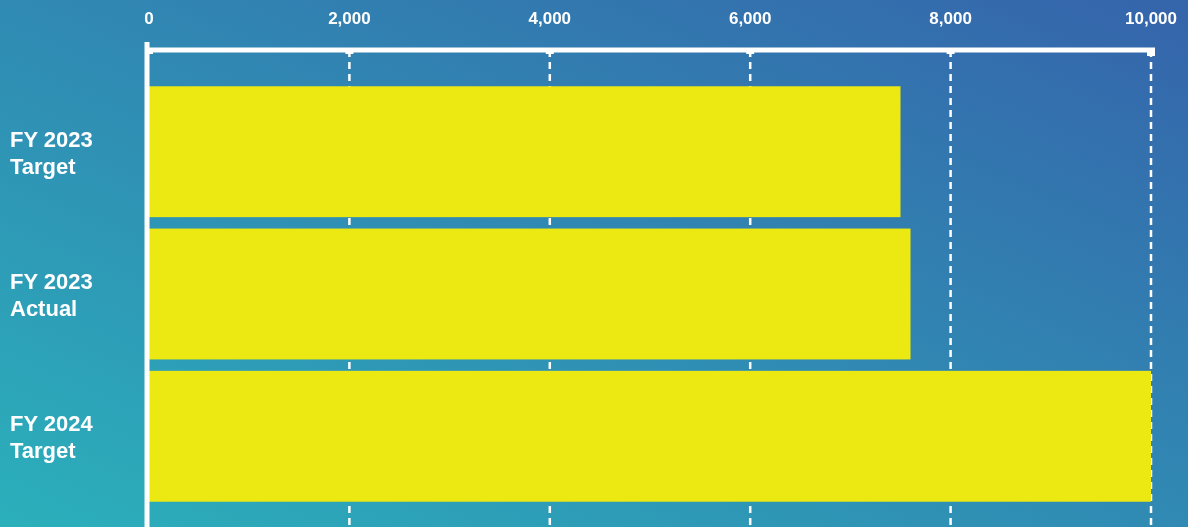 The height and width of the screenshot is (527, 1188). Describe the element at coordinates (149, 18) in the screenshot. I see `x-tick-label: 0` at that location.